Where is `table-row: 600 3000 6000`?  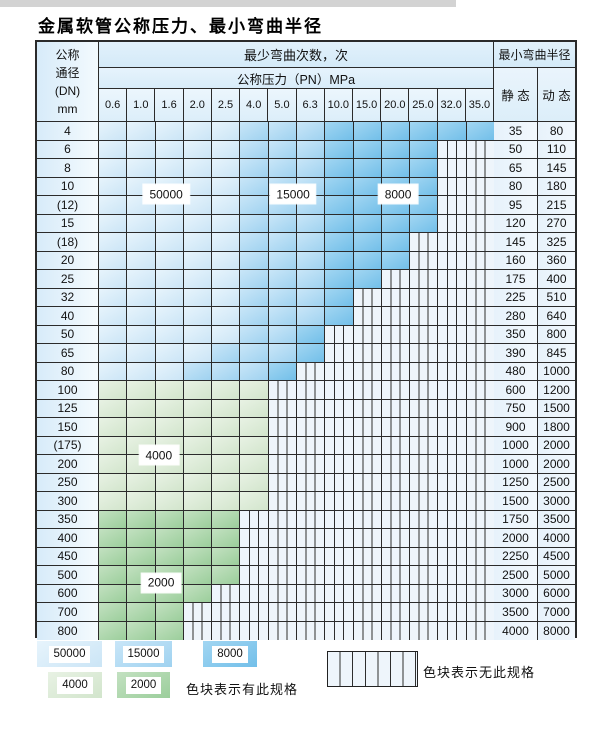 table-row: 600 3000 6000 is located at coordinates (306, 593).